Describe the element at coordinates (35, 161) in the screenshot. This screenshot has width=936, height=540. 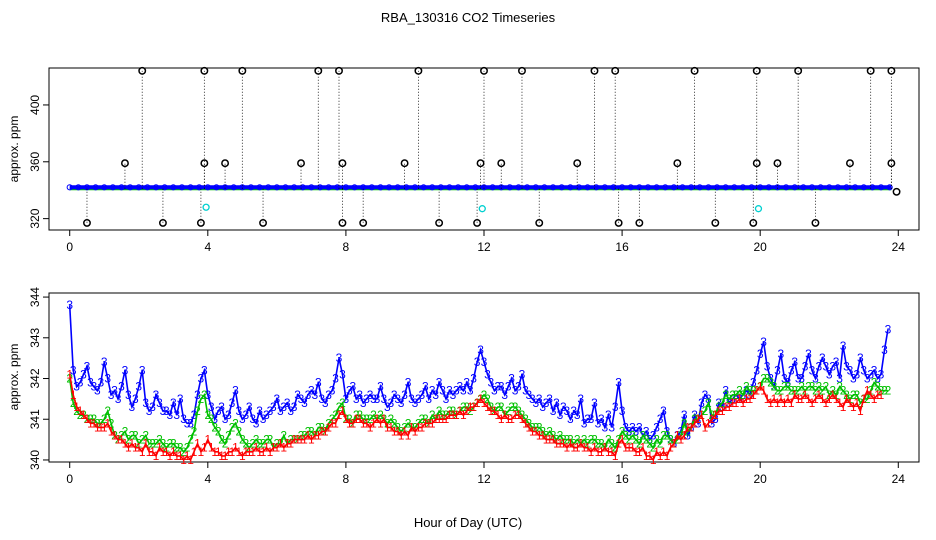
I see `y-tick-label: 360` at that location.